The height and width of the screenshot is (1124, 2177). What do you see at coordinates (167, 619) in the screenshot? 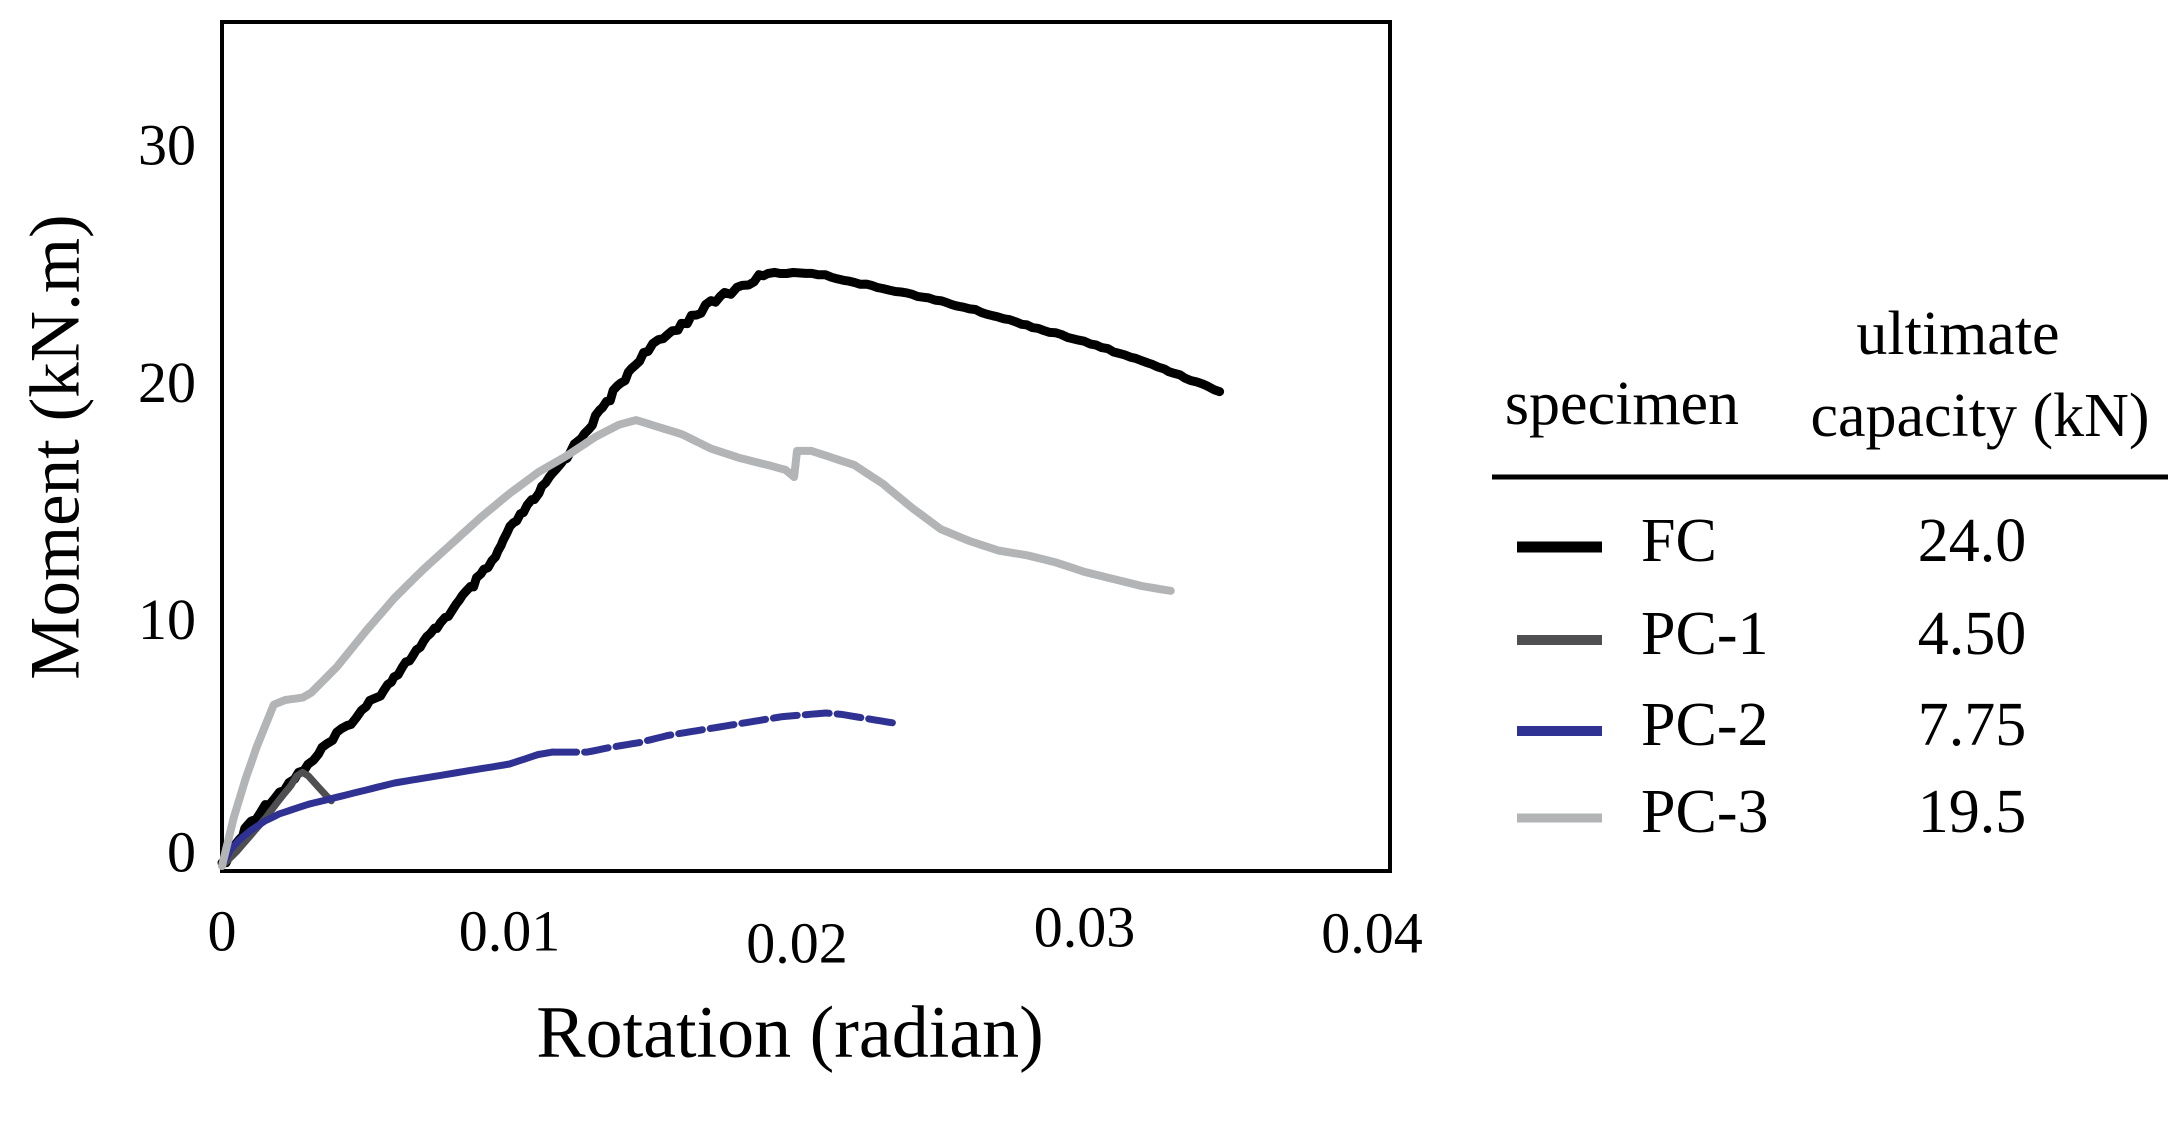
I see `y-tick-label: 10` at bounding box center [167, 619].